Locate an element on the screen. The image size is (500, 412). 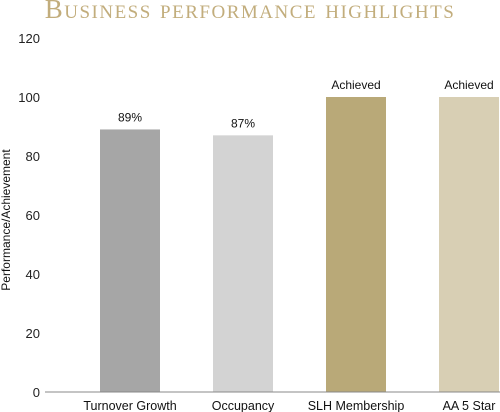
y-axis-ticks: 0 20 40 60 80 100 120 is located at coordinates (29, 215).